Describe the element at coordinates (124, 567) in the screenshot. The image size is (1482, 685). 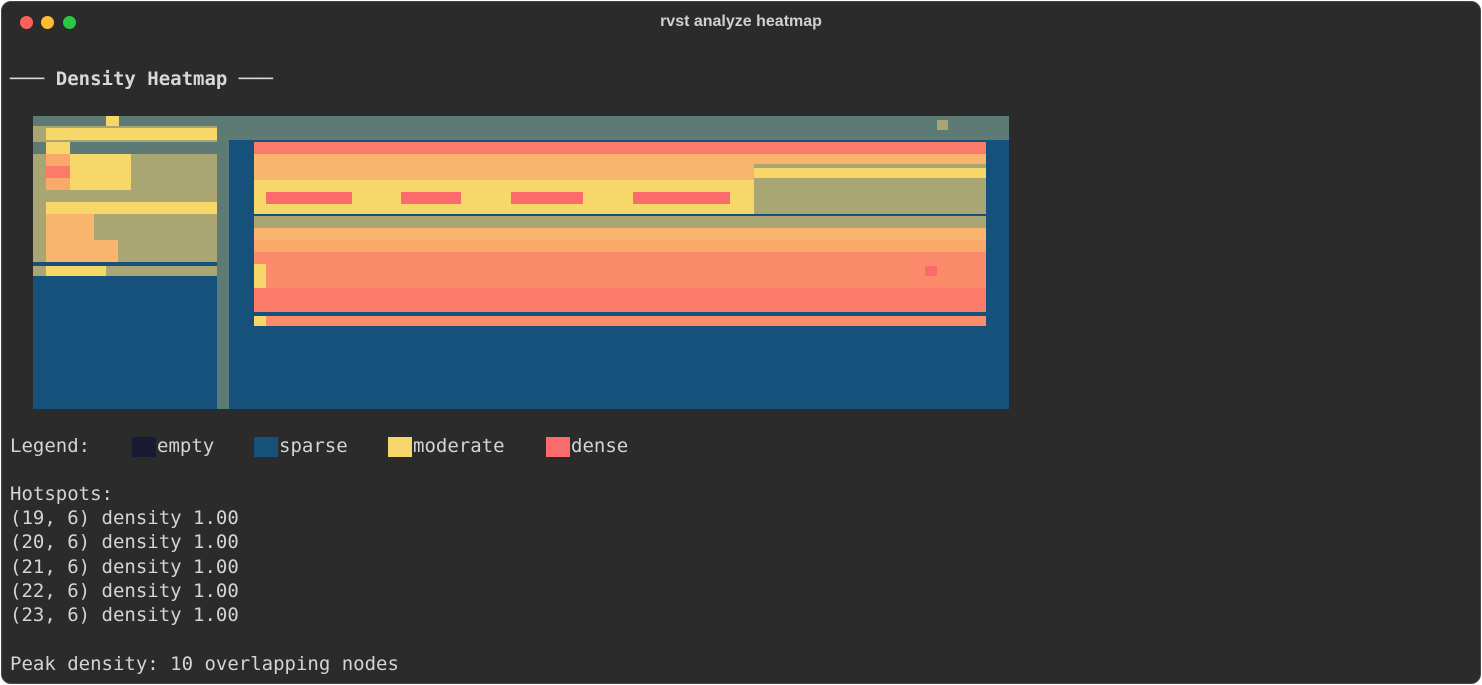
I see `hotspot-line: (21, 6) density 1.00` at that location.